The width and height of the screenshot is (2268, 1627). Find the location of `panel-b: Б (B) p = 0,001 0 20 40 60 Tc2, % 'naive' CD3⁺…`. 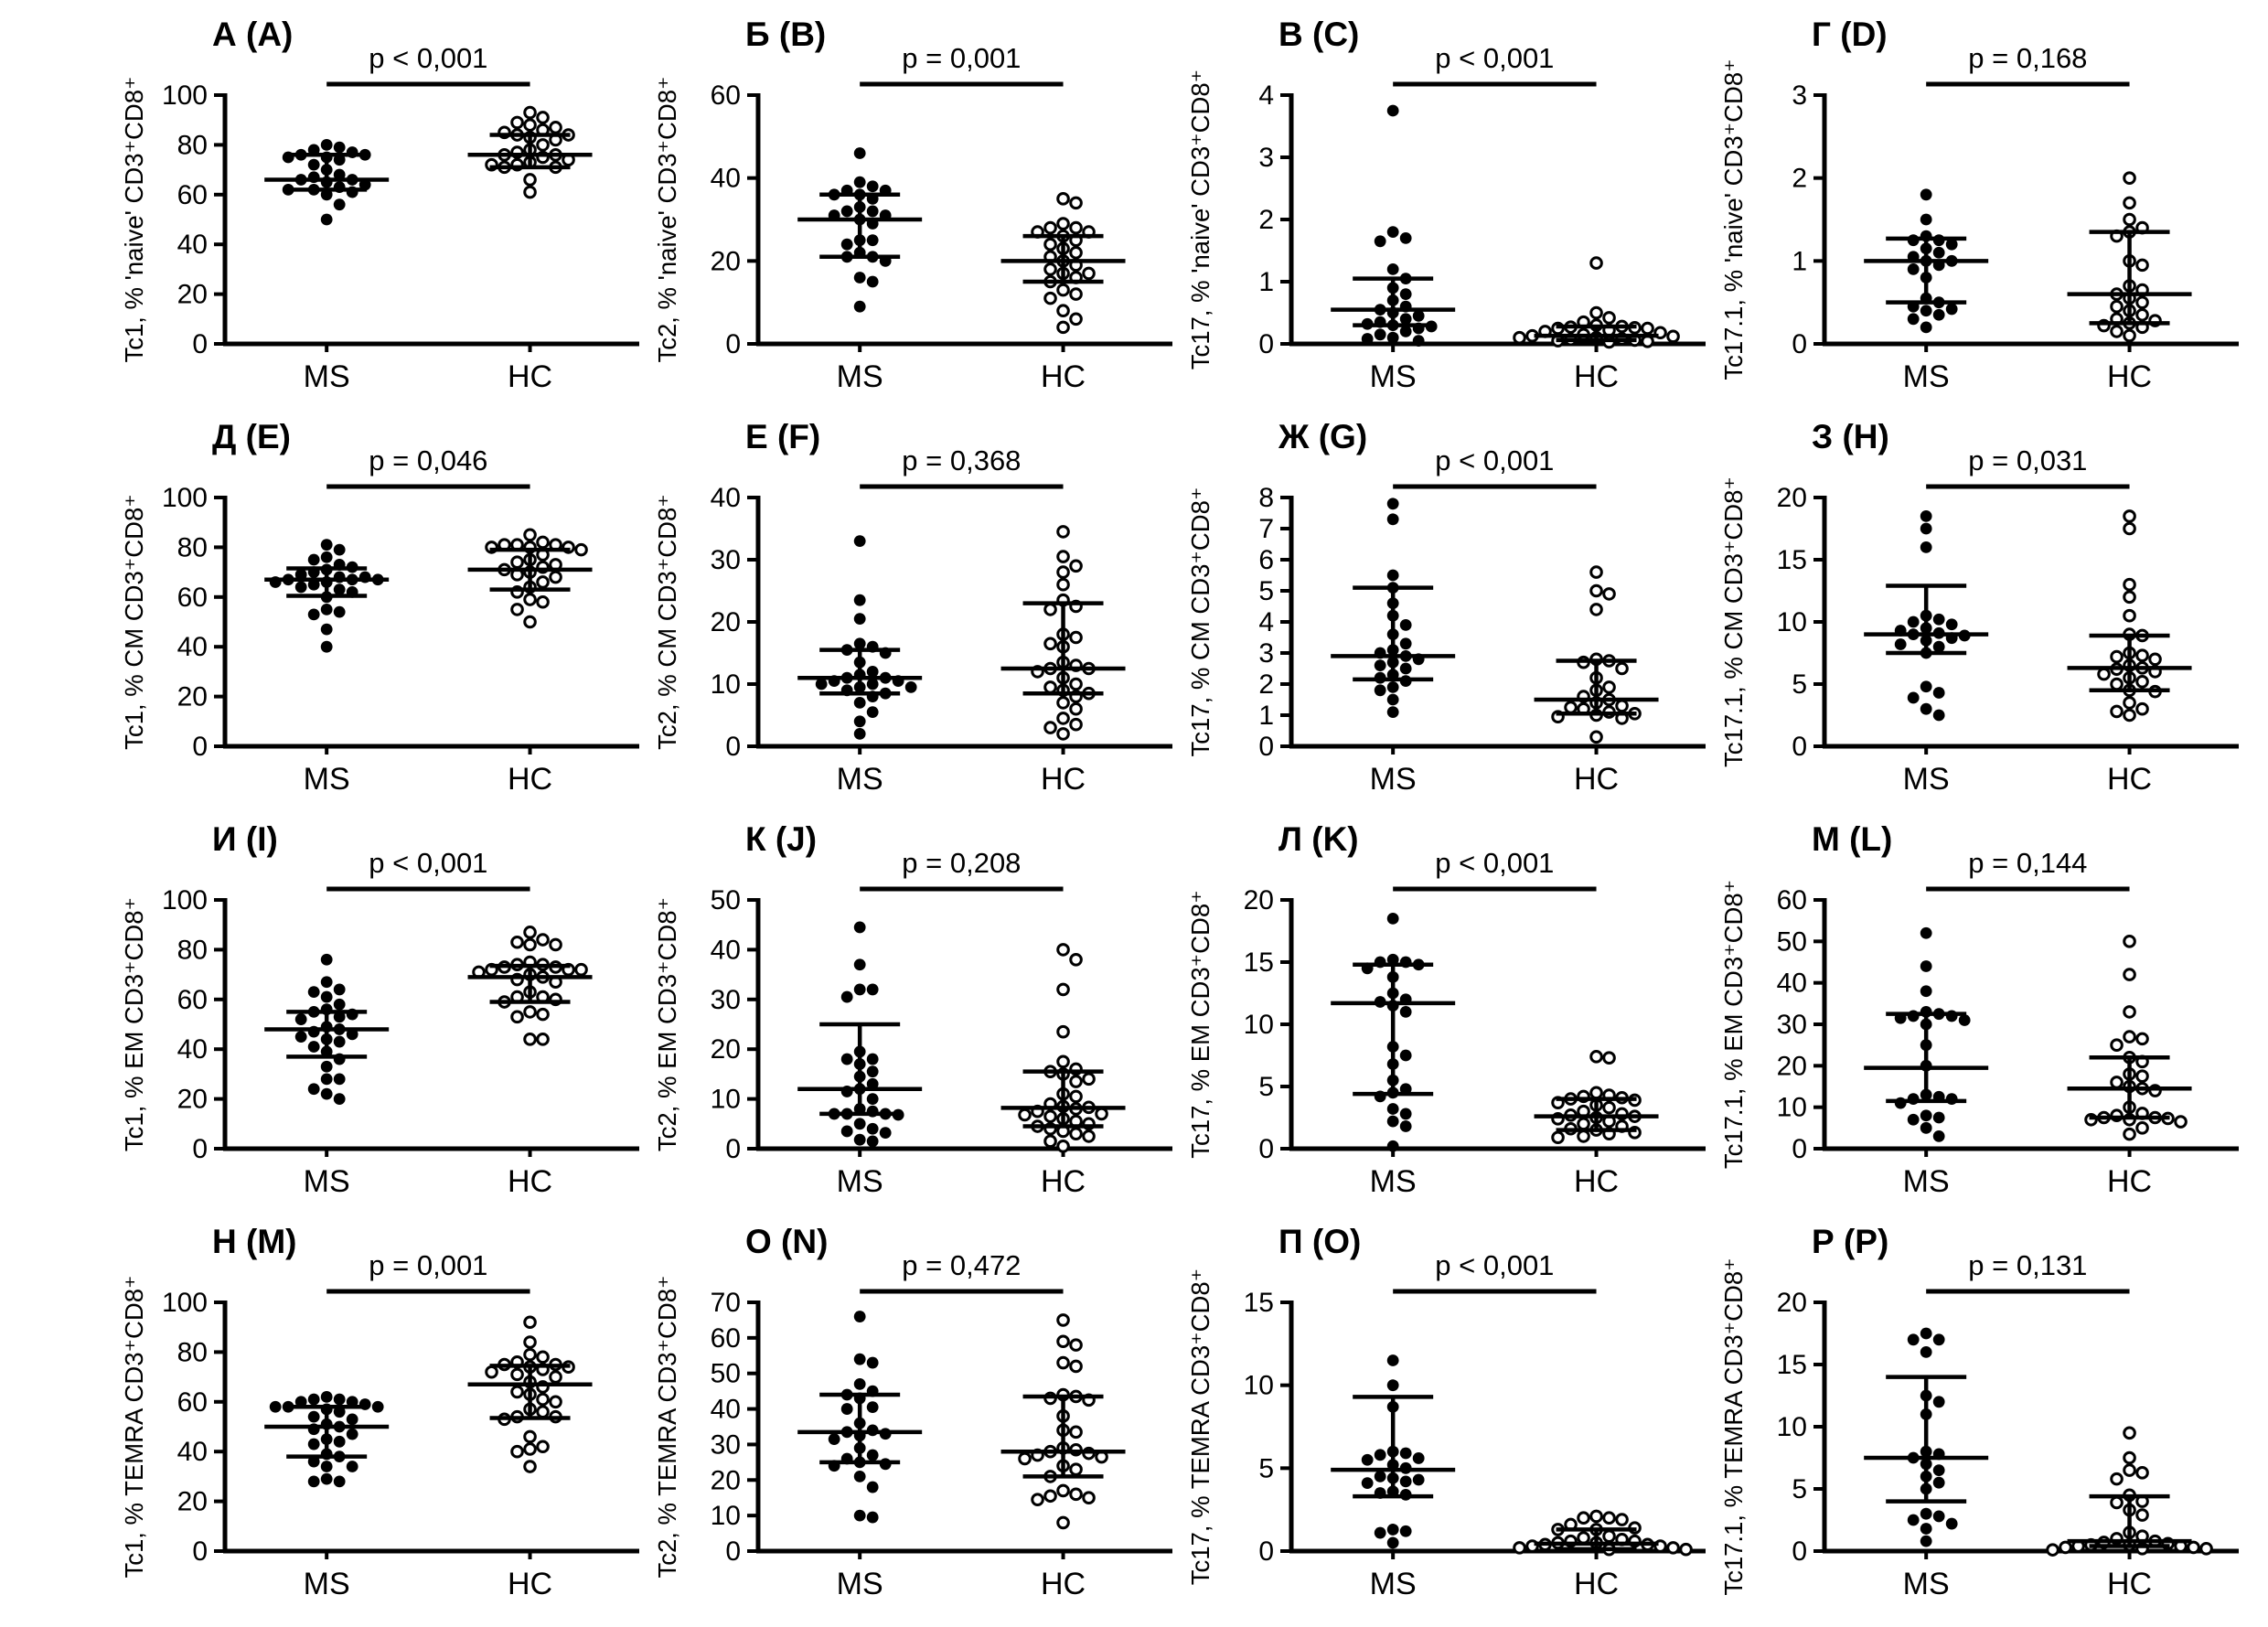

panel-b: Б (B) p = 0,001 0 20 40 60 Tc2, % 'naive' CD3⁺… is located at coordinates (911, 208).